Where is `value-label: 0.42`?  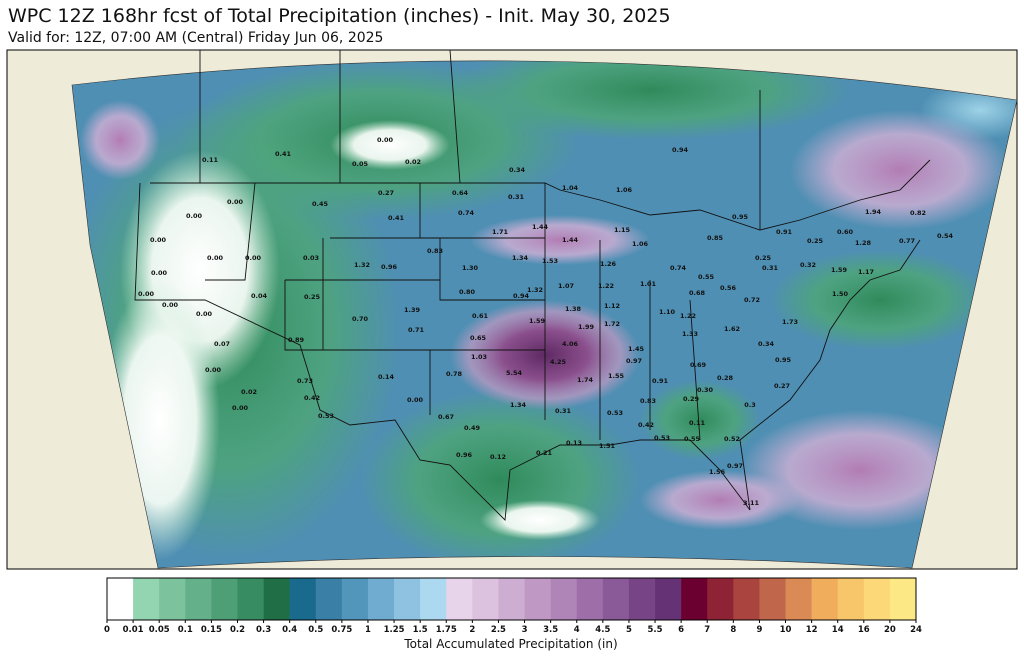 value-label: 0.42 is located at coordinates (312, 398).